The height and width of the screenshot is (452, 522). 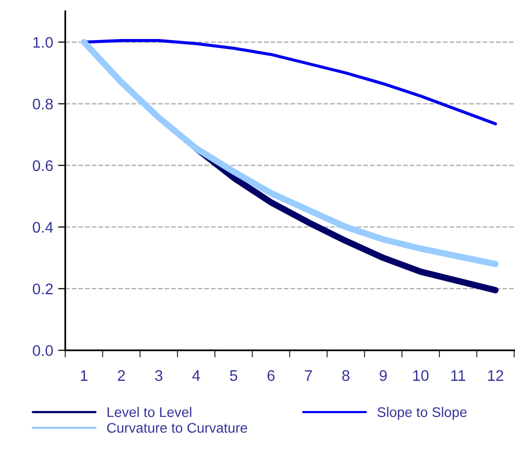 What do you see at coordinates (42, 227) in the screenshot?
I see `y-tick-label: 0.4` at bounding box center [42, 227].